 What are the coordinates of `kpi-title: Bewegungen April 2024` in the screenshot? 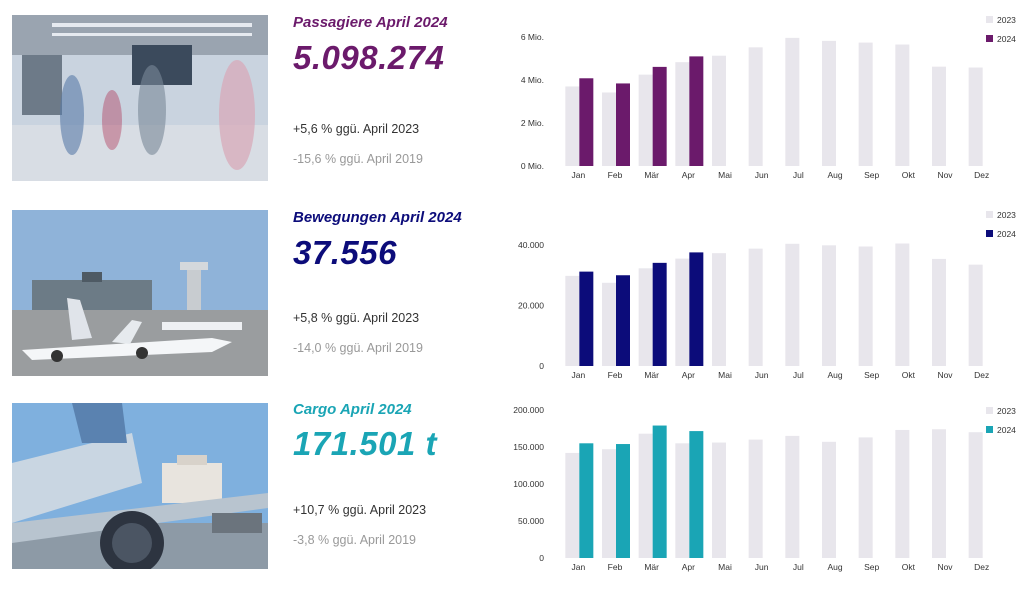 It's located at (377, 217).